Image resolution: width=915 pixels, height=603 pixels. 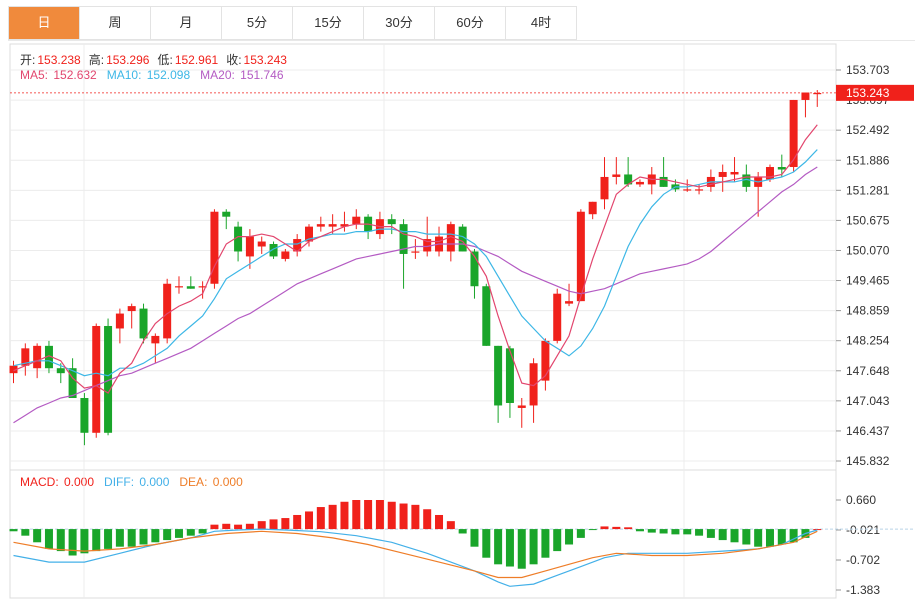 I want to click on tab-15min: 15分, so click(x=328, y=23).